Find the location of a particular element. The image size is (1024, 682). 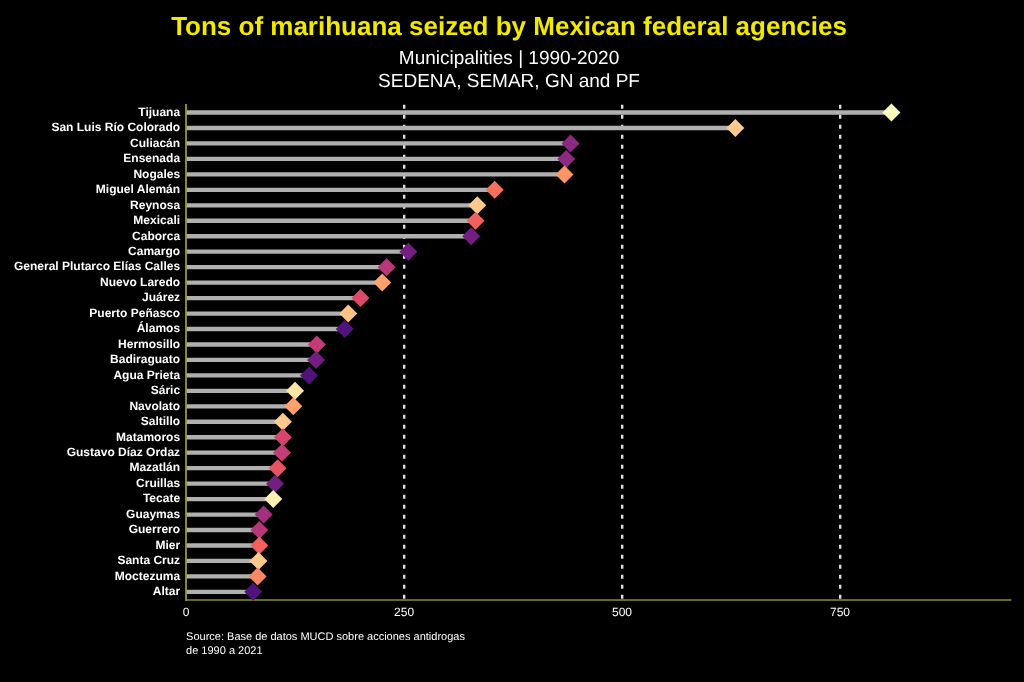

chart-title: Tons of marihuana seized by Mexican federal agencies is located at coordinates (509, 25).